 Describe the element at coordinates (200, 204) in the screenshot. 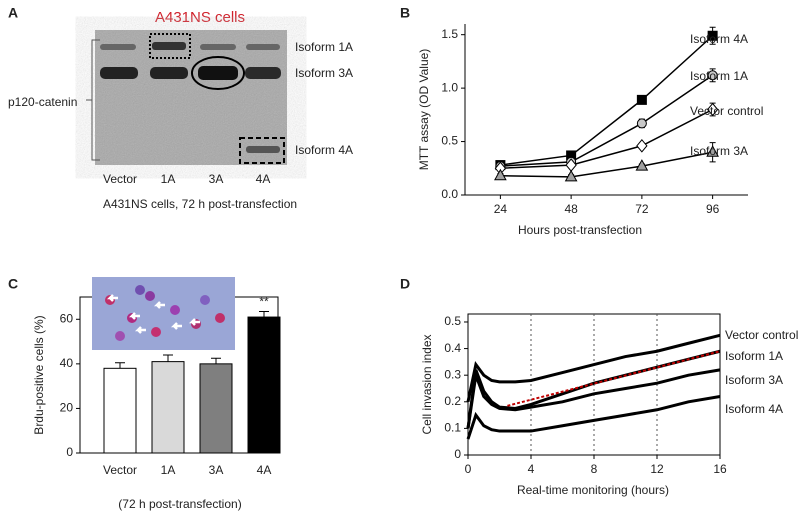

I see `blot-caption: A431NS cells, 72 h post-transfection` at that location.